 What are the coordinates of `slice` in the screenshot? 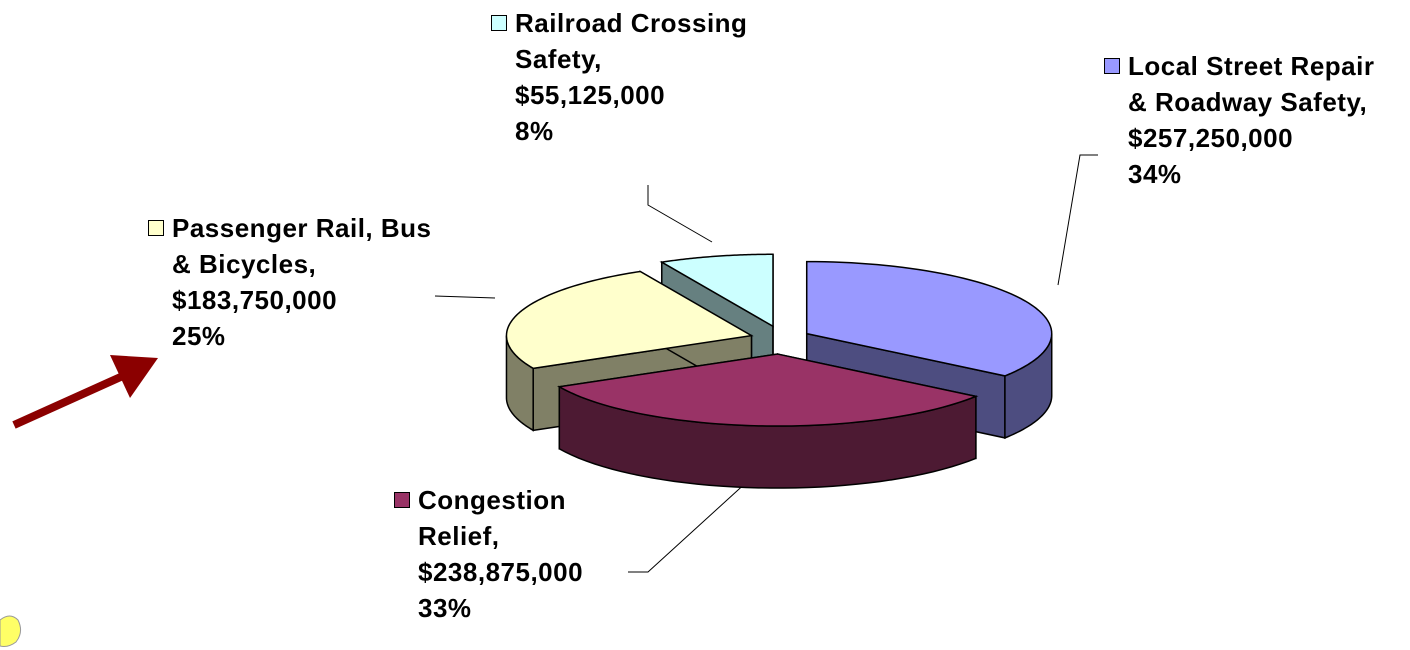 It's located at (768, 421).